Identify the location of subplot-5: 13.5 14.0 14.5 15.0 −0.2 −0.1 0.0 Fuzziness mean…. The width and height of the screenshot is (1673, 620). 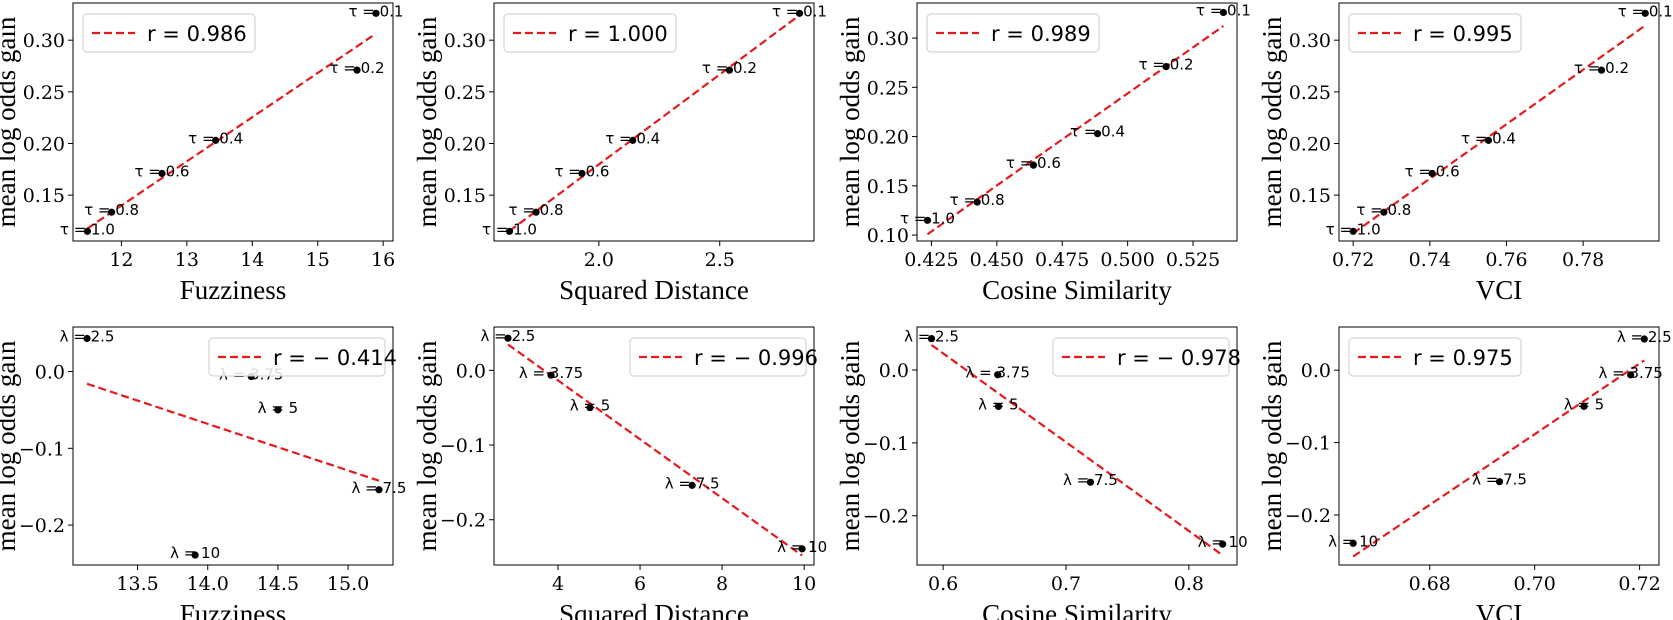
(203, 473).